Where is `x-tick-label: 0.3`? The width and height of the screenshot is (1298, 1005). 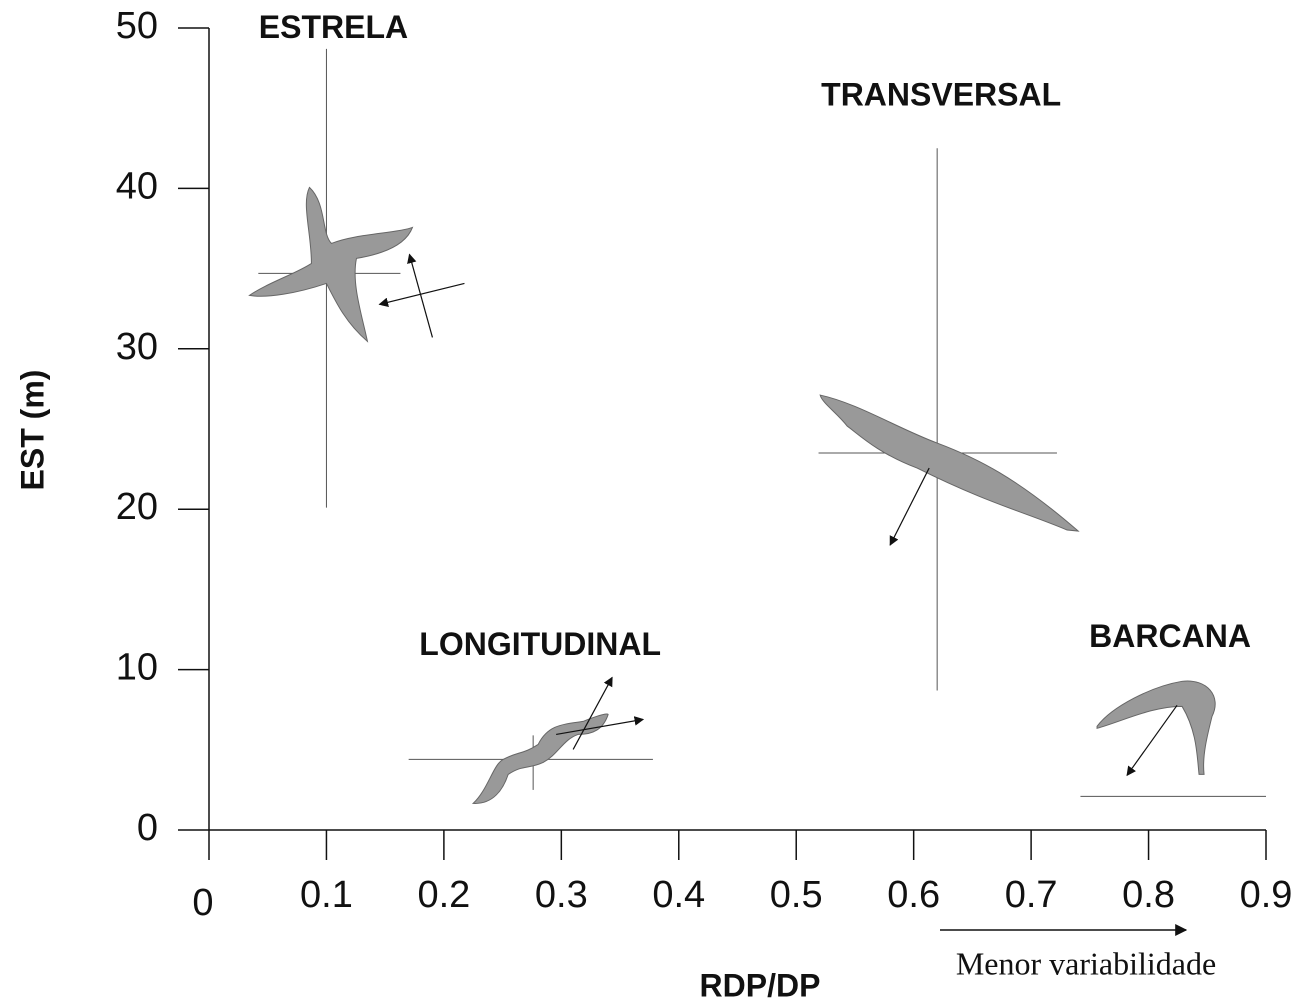 x-tick-label: 0.3 is located at coordinates (561, 895).